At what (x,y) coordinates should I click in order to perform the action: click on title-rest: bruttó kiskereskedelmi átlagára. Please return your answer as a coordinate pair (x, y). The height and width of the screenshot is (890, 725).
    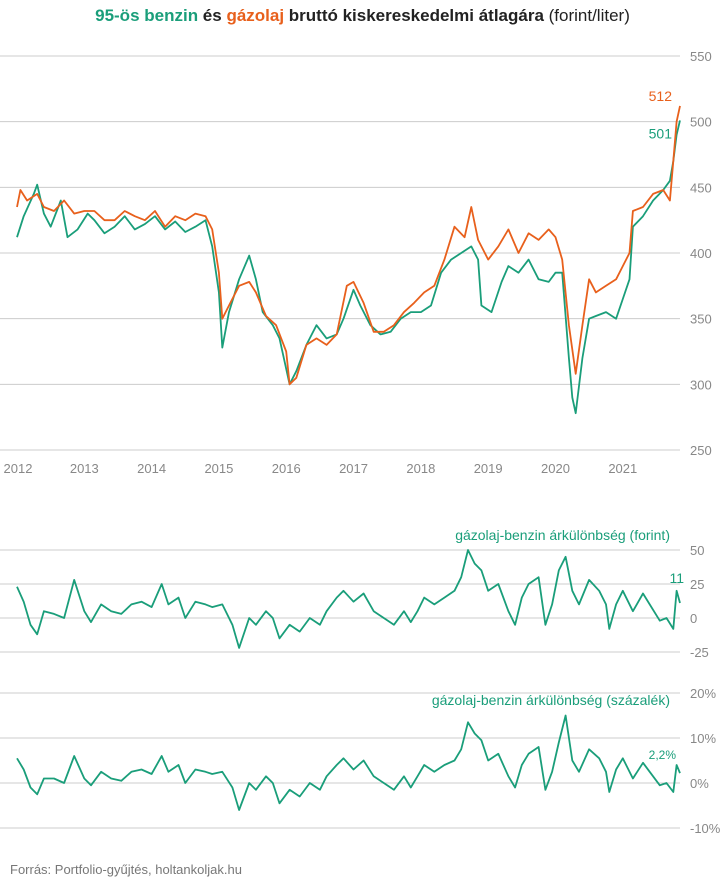
    Looking at the image, I should click on (414, 15).